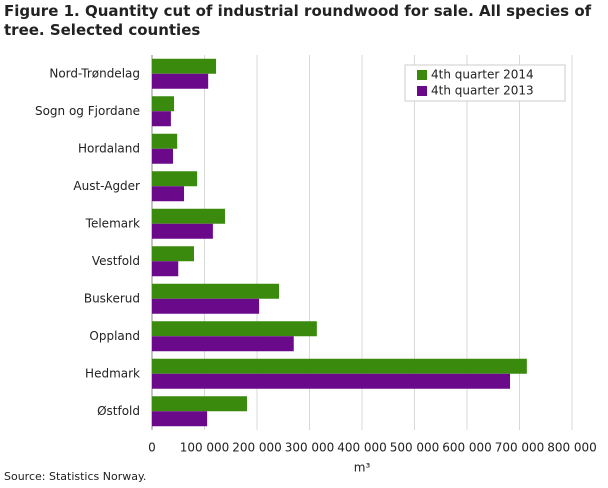 The image size is (608, 488). I want to click on y-tick-label: Buskerud, so click(112, 298).